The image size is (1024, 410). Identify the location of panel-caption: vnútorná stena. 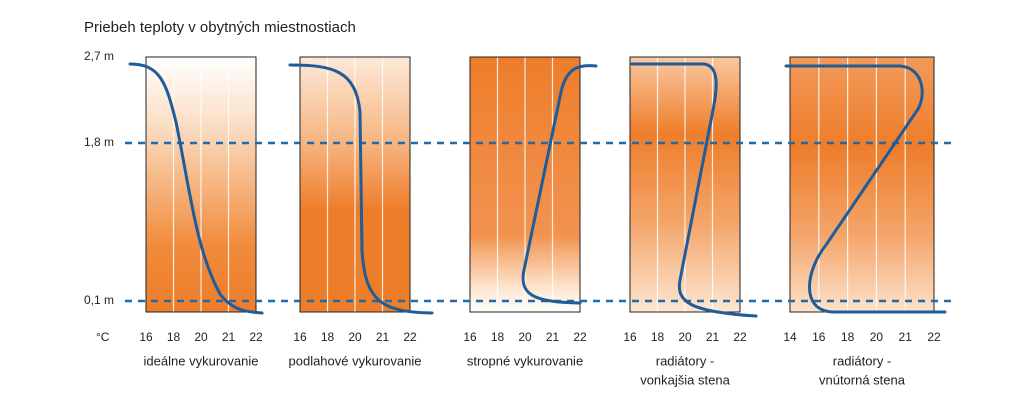
(862, 379).